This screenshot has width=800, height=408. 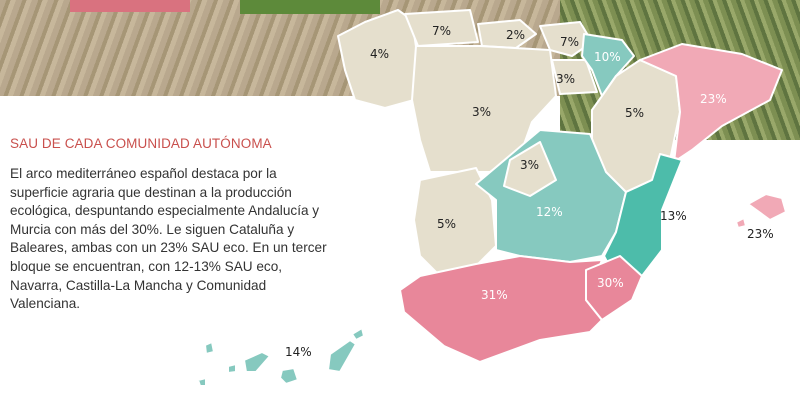 What do you see at coordinates (481, 112) in the screenshot?
I see `label-castilla-y-leon: 3%` at bounding box center [481, 112].